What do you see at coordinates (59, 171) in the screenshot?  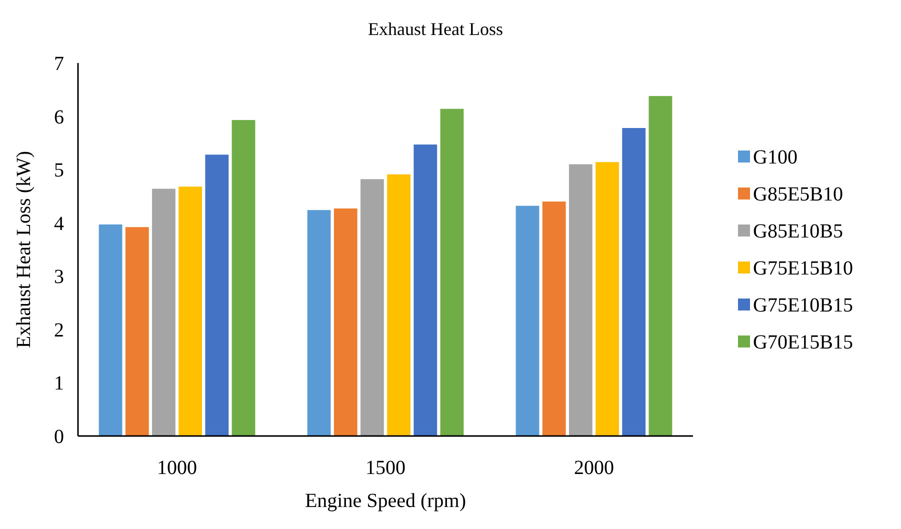 I see `y-tick-label: 5` at bounding box center [59, 171].